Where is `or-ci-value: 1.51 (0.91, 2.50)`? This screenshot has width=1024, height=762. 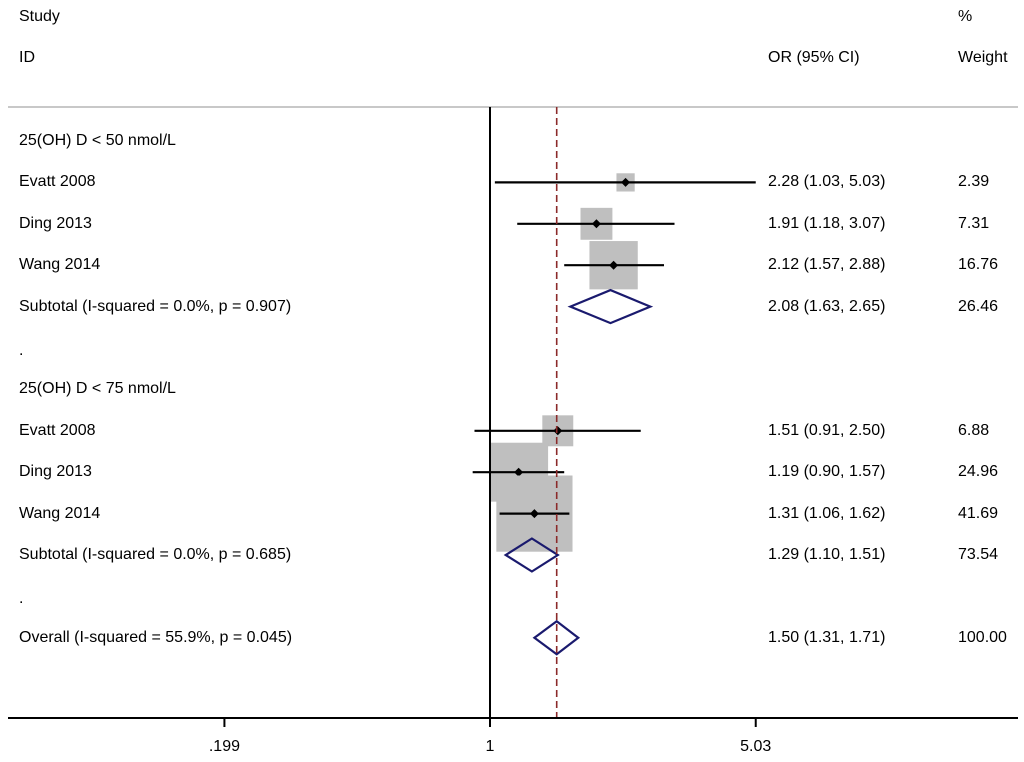
or-ci-value: 1.51 (0.91, 2.50) is located at coordinates (827, 430).